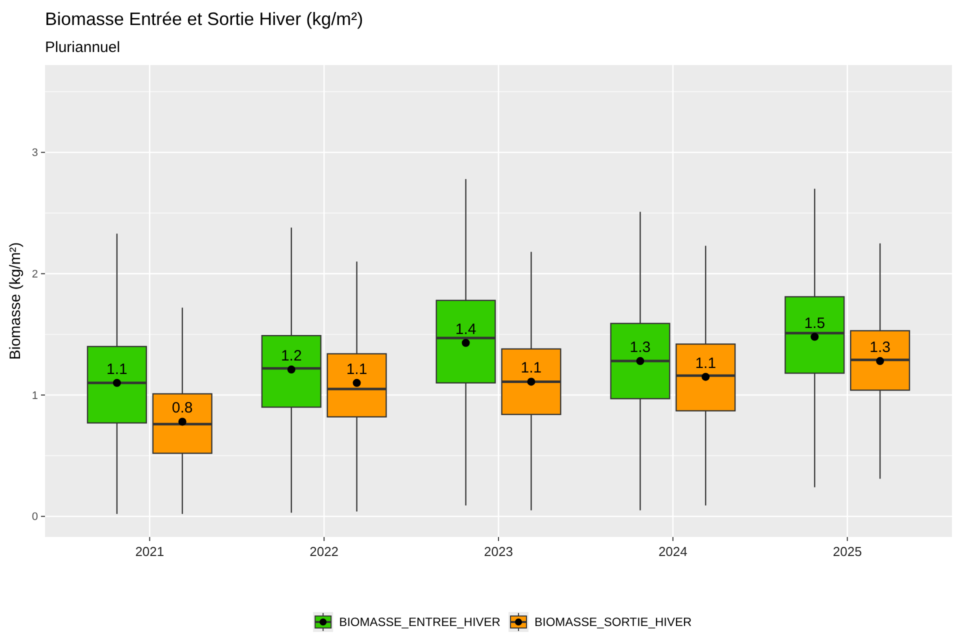 This screenshot has width=955, height=637. I want to click on chart-title: Biomasse Entrée et Sortie Hiver (kg/m²), so click(204, 19).